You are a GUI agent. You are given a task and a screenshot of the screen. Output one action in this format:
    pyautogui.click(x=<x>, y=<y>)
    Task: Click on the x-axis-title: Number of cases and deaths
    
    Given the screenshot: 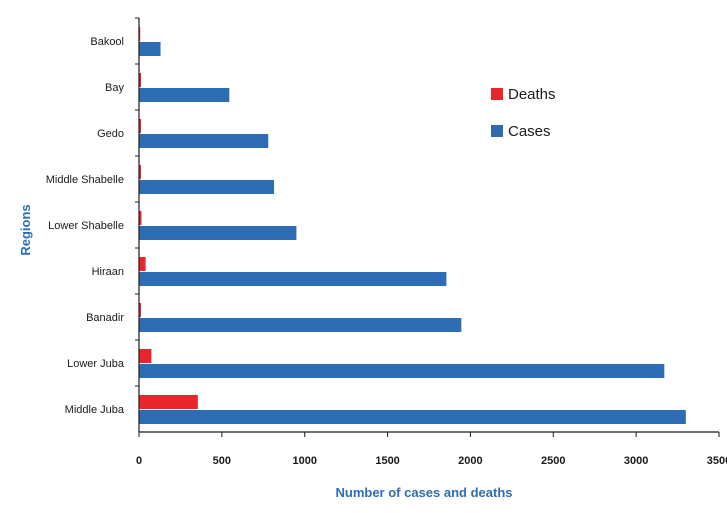 What is the action you would take?
    pyautogui.click(x=424, y=492)
    